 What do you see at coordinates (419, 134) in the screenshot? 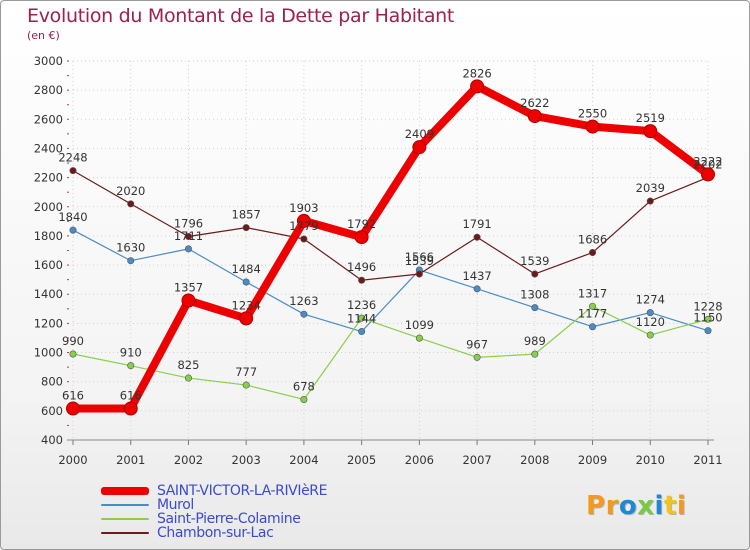
I see `data-label: 2409` at bounding box center [419, 134].